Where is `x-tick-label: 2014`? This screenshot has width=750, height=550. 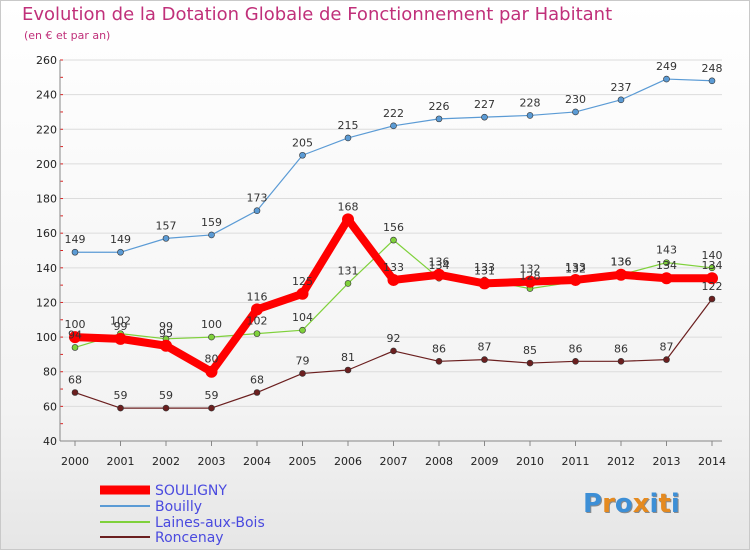 x-tick-label: 2014 is located at coordinates (712, 461).